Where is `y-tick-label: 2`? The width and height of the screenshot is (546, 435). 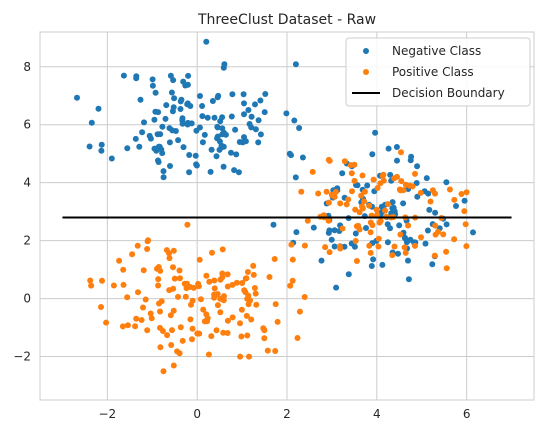 y-tick-label: 2 is located at coordinates (27, 241).